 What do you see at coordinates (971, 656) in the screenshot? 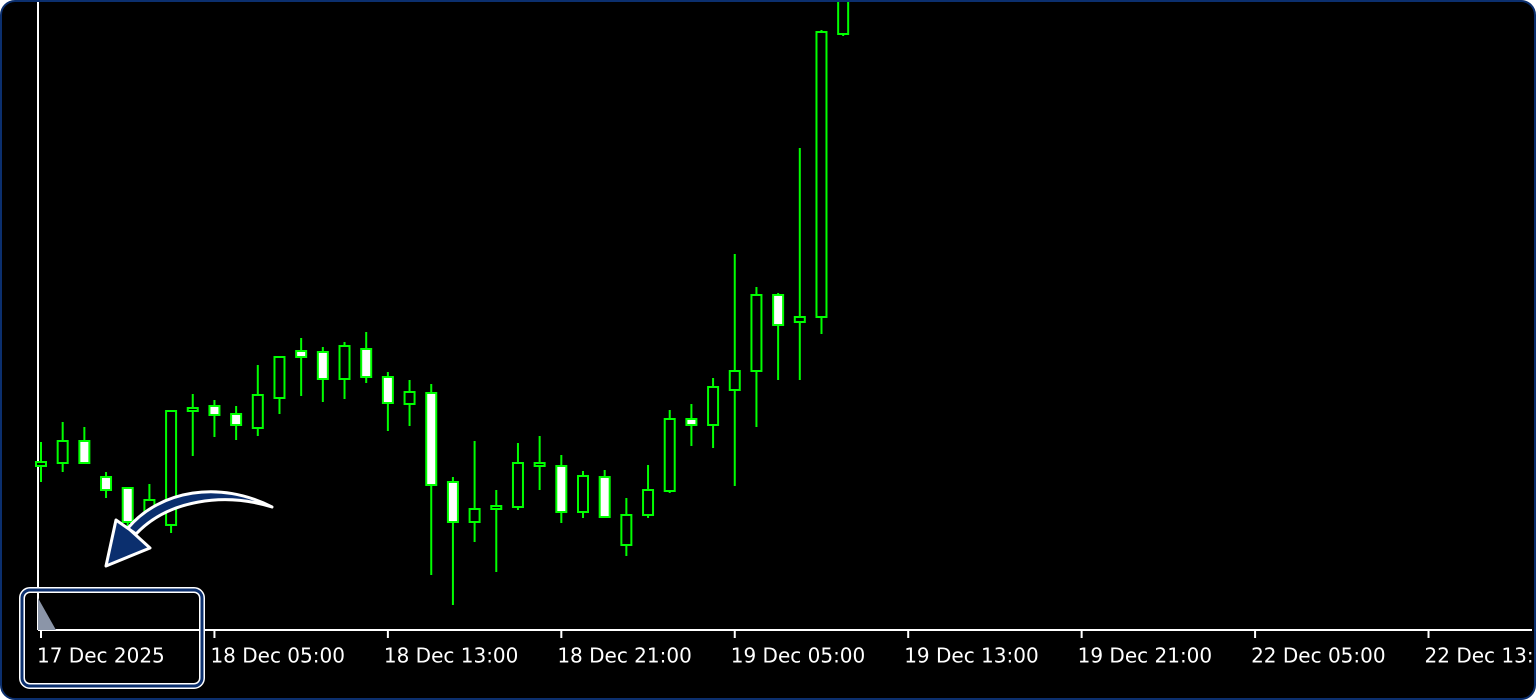
I see `x-tick-label: 19 Dec 13:00` at bounding box center [971, 656].